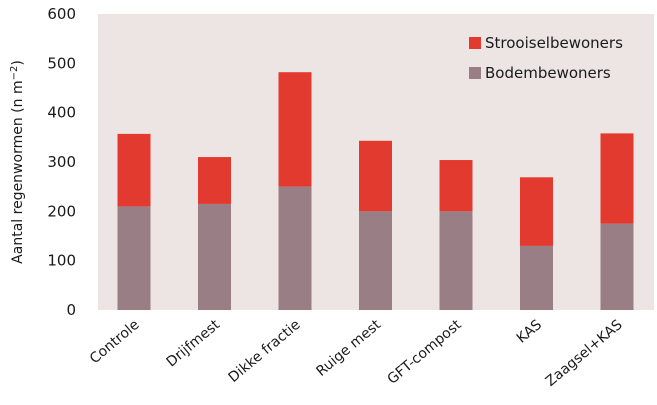 This screenshot has width=657, height=405. What do you see at coordinates (424, 351) in the screenshot?
I see `x-category-label: GFT-compost` at bounding box center [424, 351].